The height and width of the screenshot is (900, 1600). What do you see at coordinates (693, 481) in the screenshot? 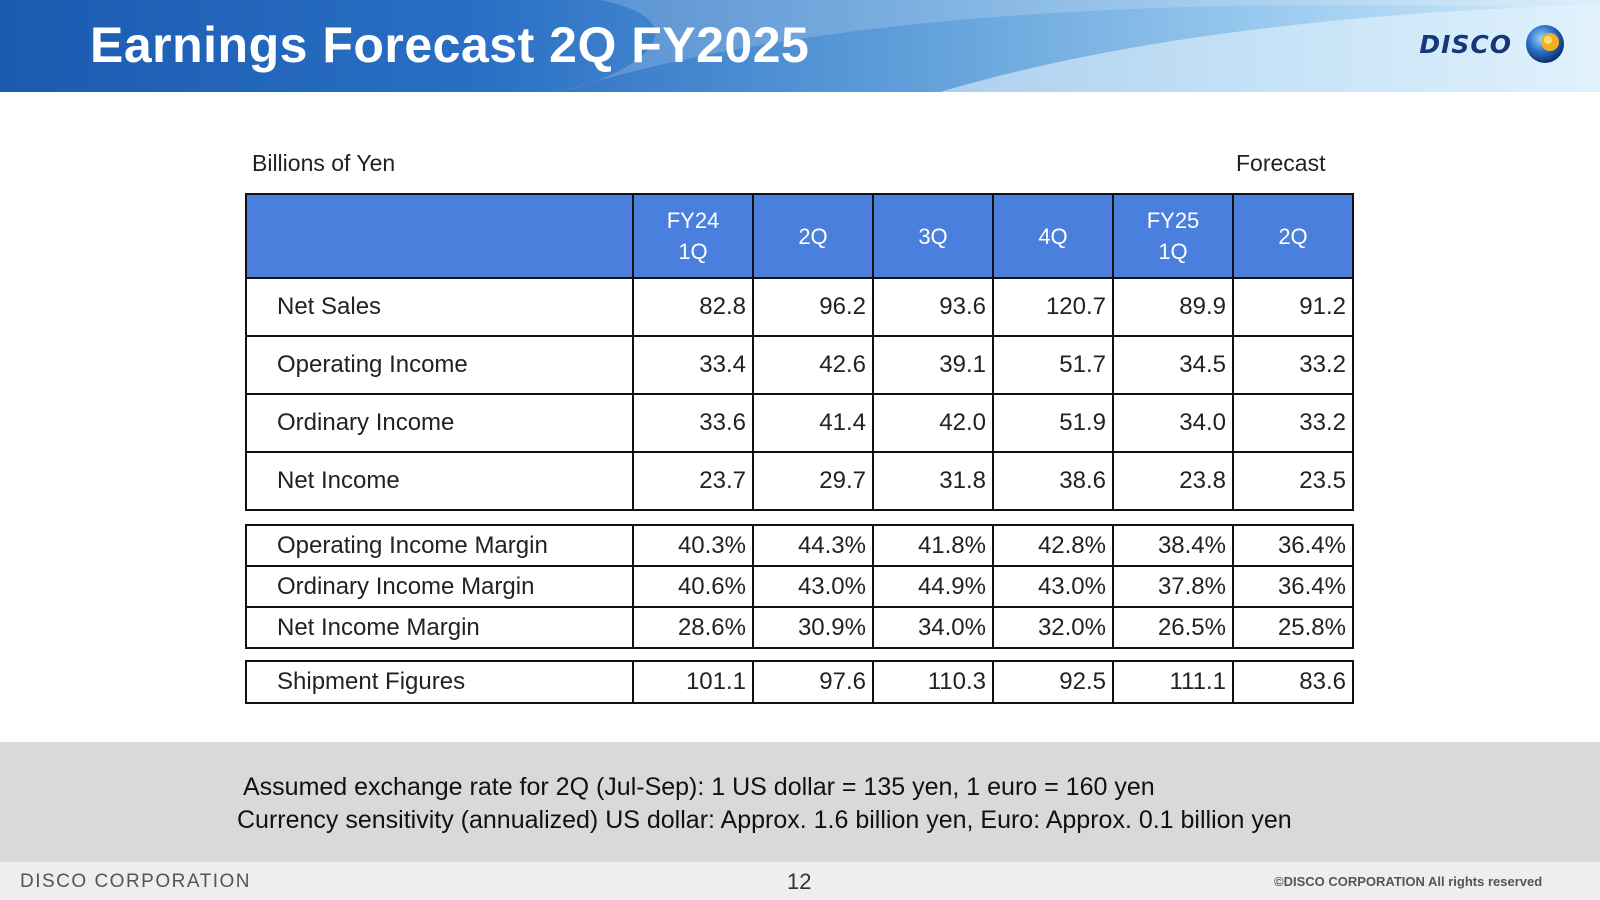
I see `table-cell: 23.7` at bounding box center [693, 481].